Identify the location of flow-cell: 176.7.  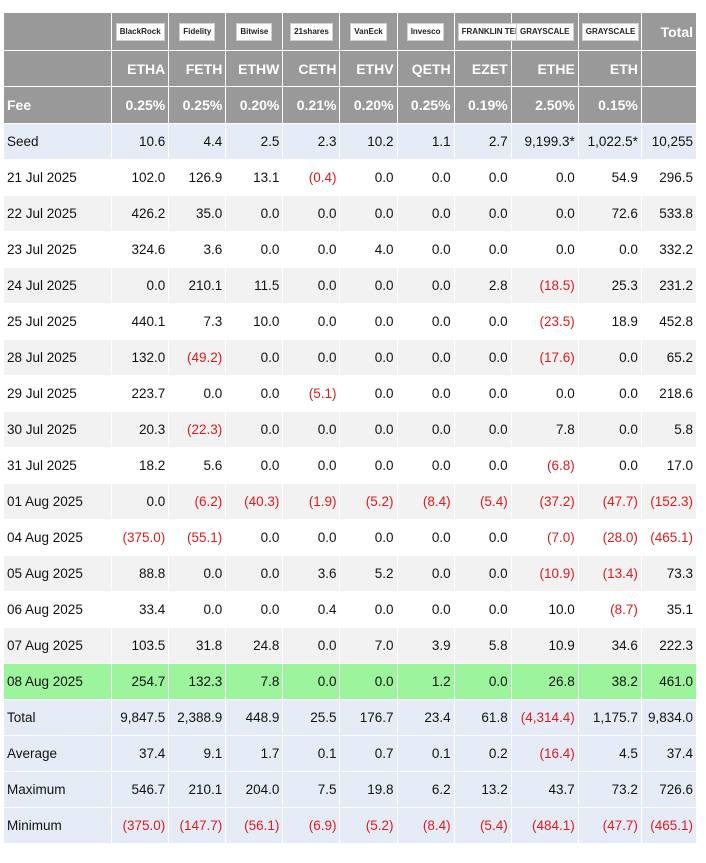
(368, 717).